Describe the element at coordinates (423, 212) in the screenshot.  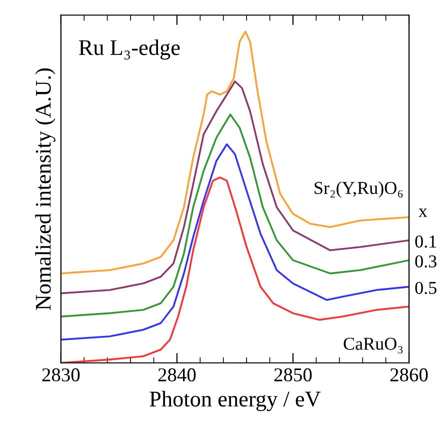
I see `legend-title: x` at that location.